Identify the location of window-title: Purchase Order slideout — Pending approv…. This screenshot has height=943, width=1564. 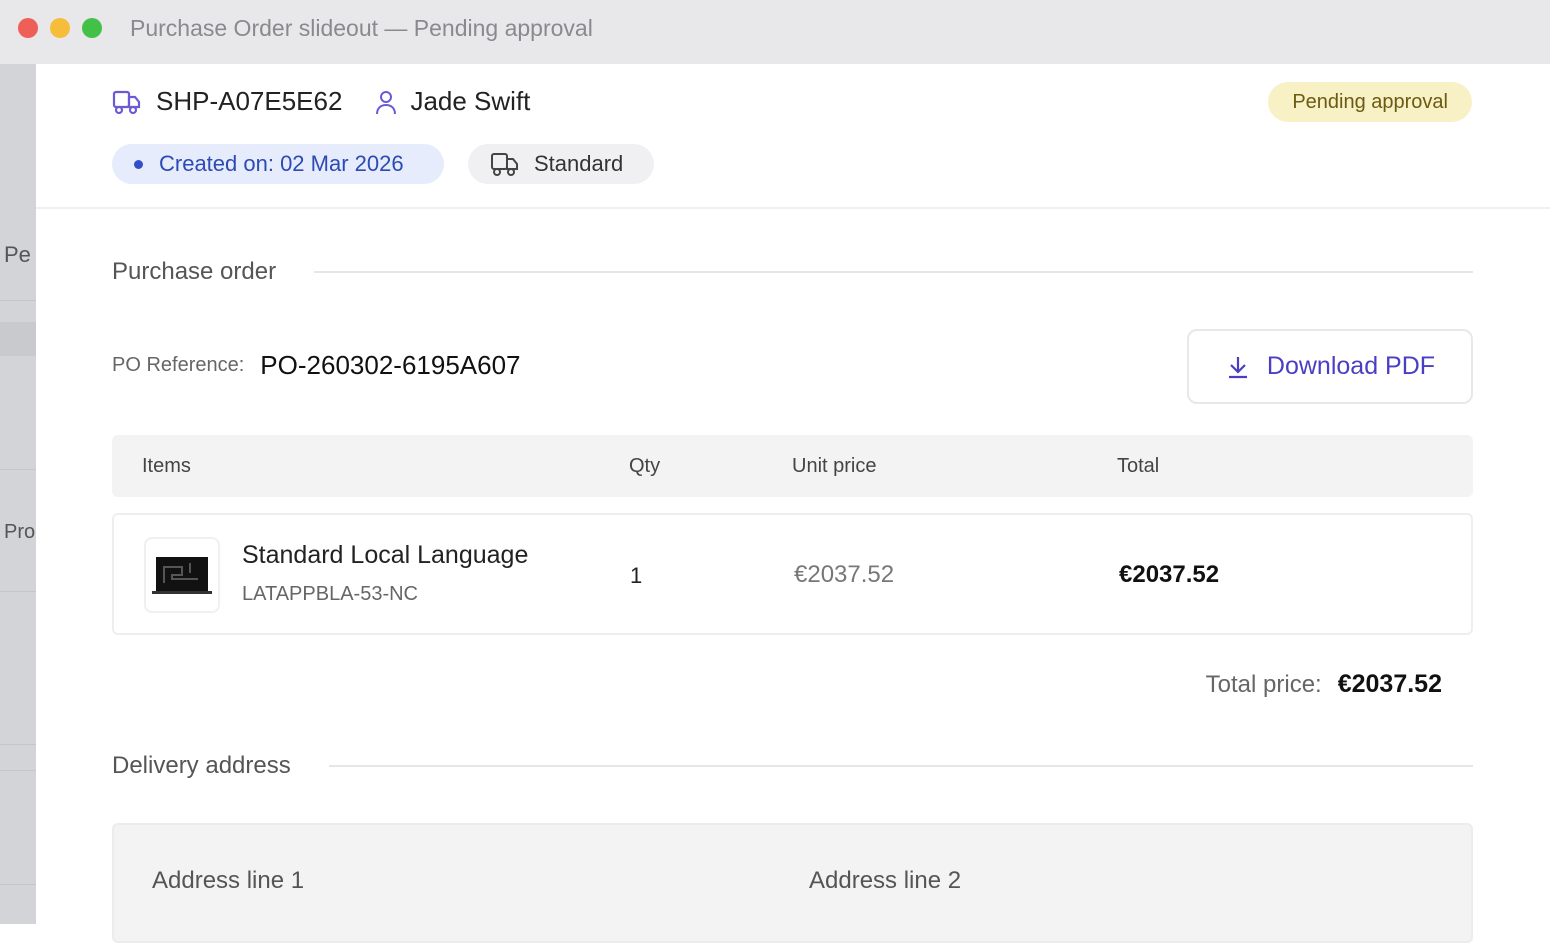
(361, 28).